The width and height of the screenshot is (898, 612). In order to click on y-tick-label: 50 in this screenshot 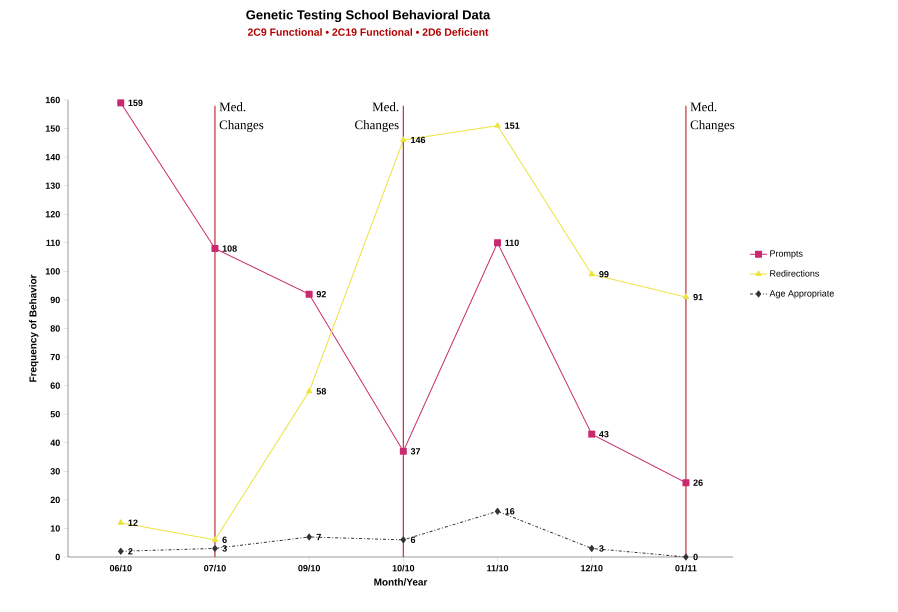, I will do `click(55, 414)`.